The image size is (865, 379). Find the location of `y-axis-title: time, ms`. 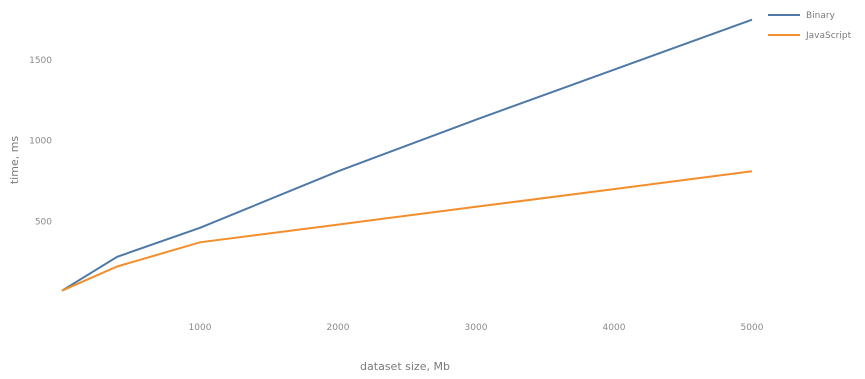

y-axis-title: time, ms is located at coordinates (14, 160).